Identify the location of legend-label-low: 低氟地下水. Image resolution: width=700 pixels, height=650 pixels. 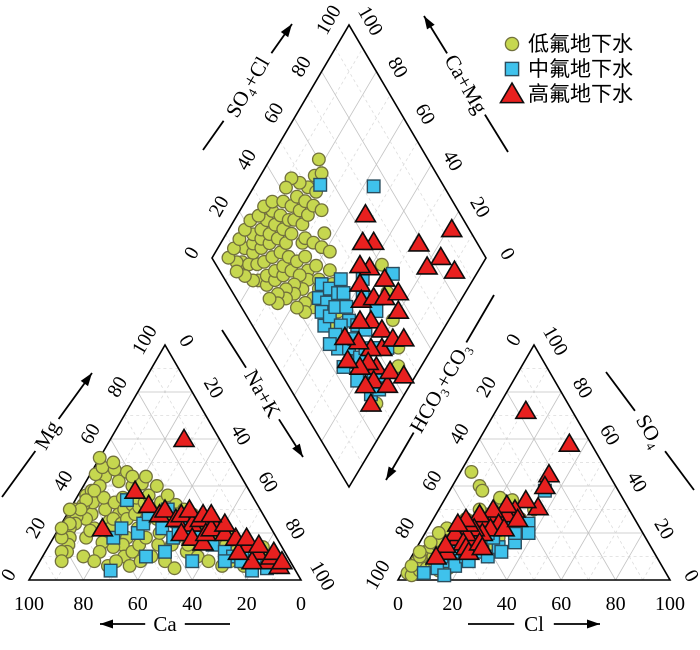
(580, 44).